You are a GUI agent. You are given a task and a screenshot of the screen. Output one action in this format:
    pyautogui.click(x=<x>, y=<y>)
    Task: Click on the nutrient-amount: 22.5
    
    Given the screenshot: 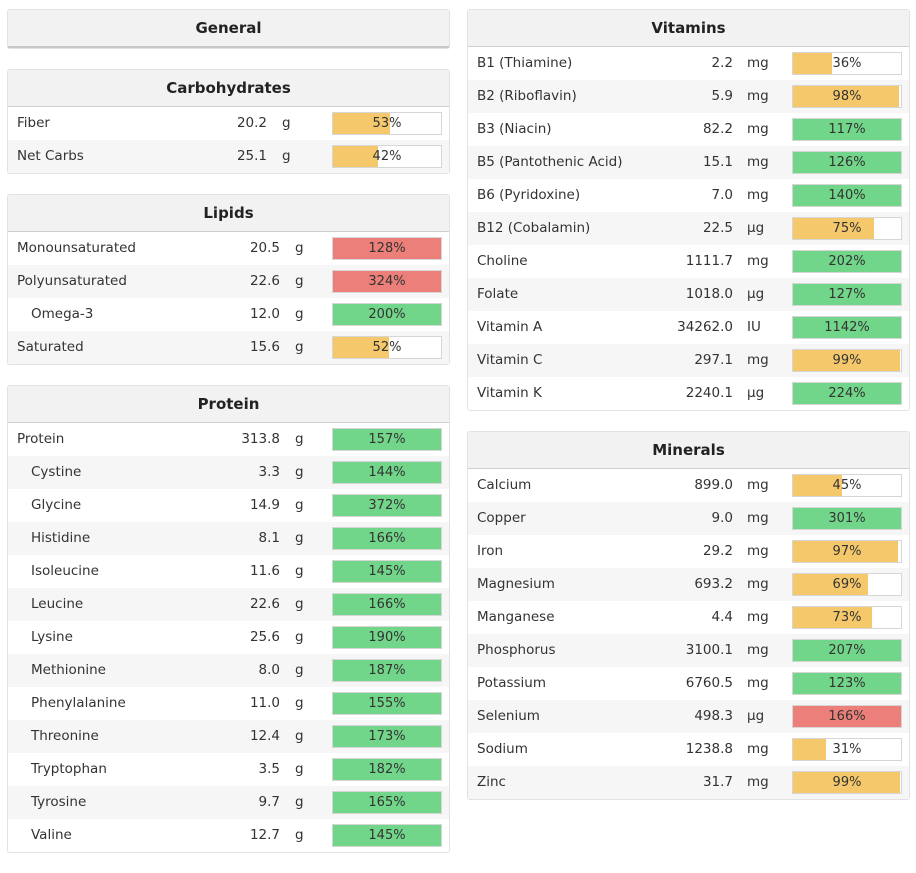 What is the action you would take?
    pyautogui.click(x=717, y=228)
    